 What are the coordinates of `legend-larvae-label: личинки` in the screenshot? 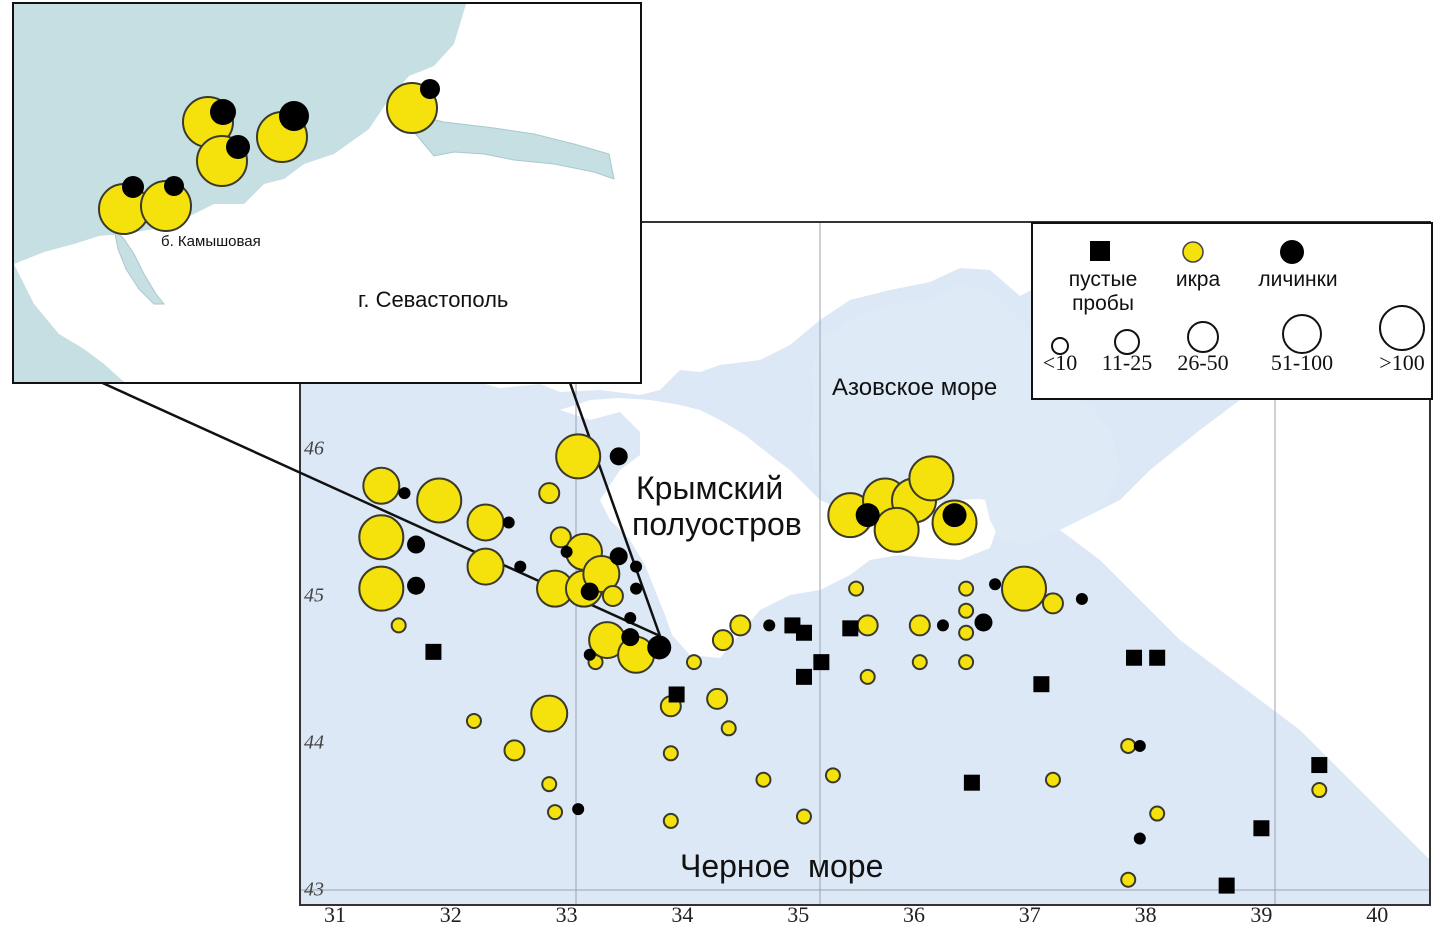 It's located at (1298, 279).